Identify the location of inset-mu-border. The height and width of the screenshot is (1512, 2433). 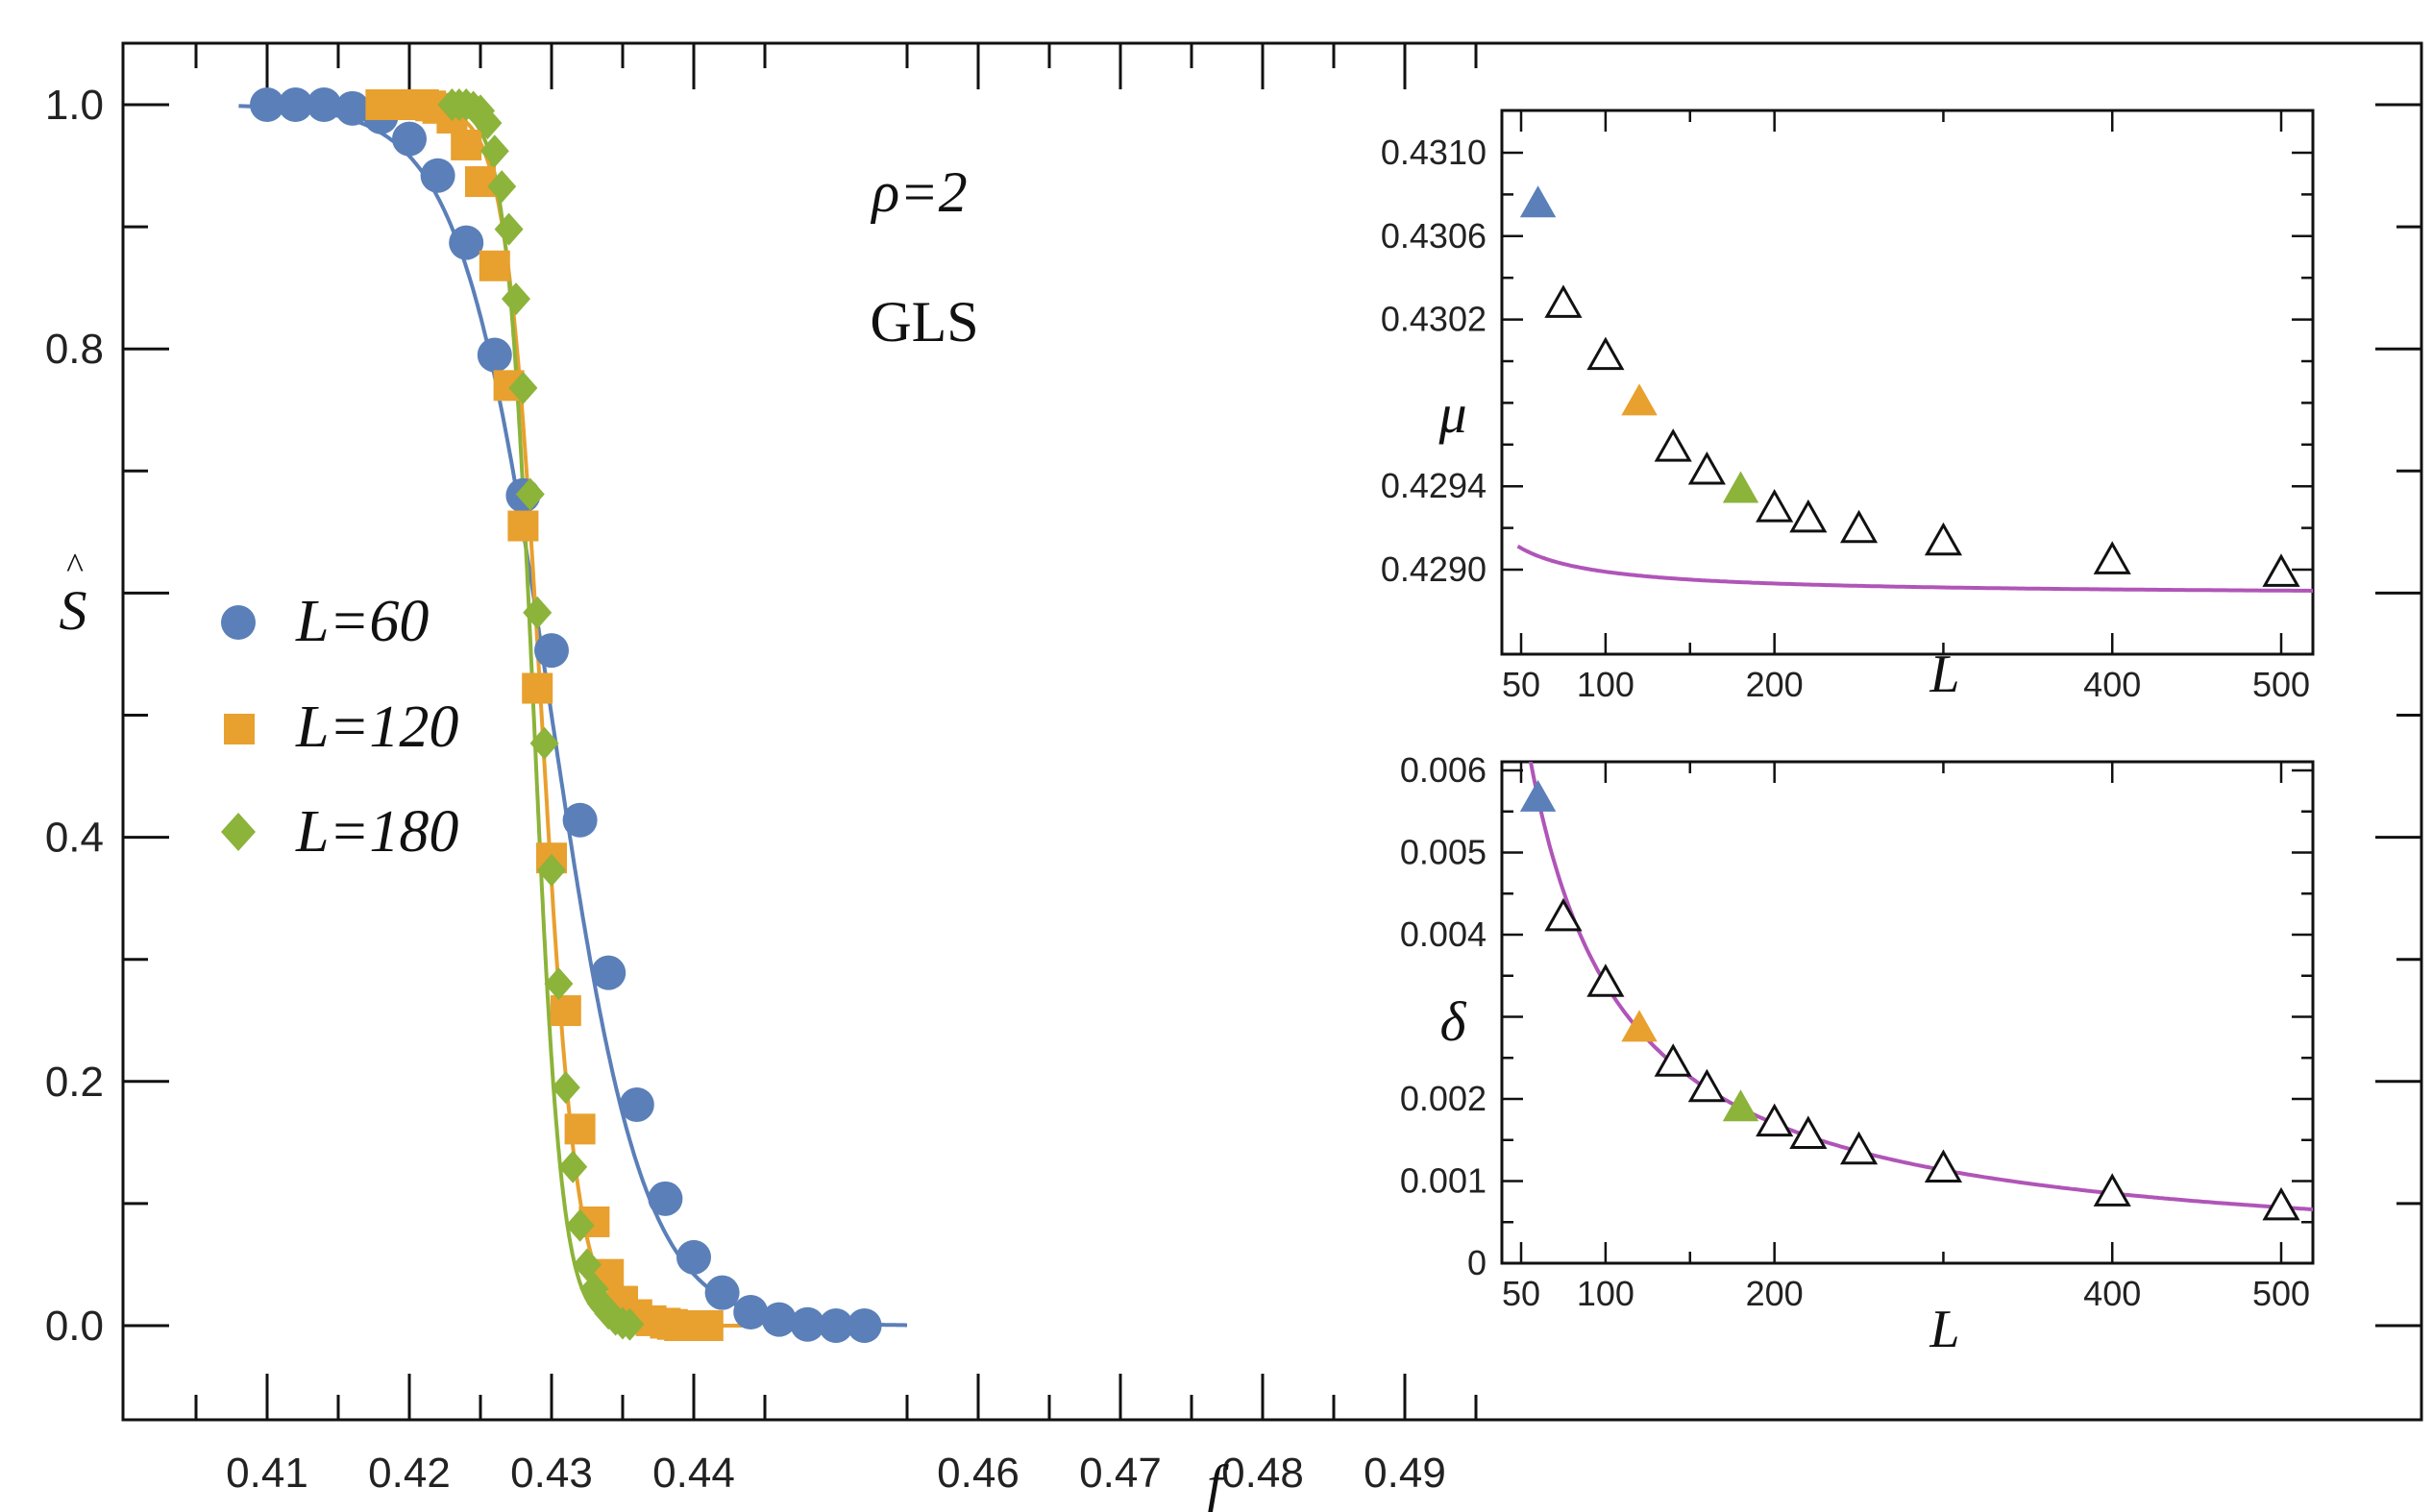
(1907, 382).